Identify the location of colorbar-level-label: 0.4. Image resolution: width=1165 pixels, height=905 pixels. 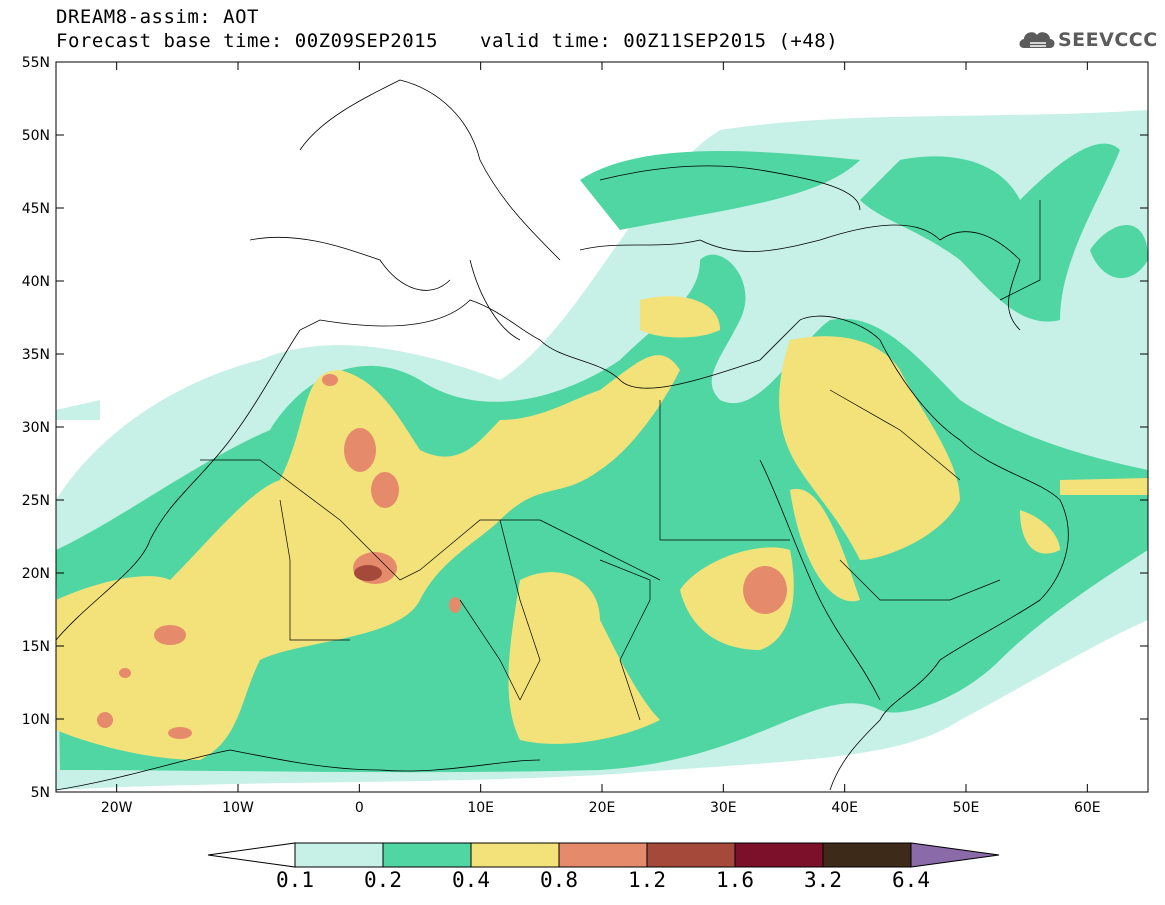
(471, 880).